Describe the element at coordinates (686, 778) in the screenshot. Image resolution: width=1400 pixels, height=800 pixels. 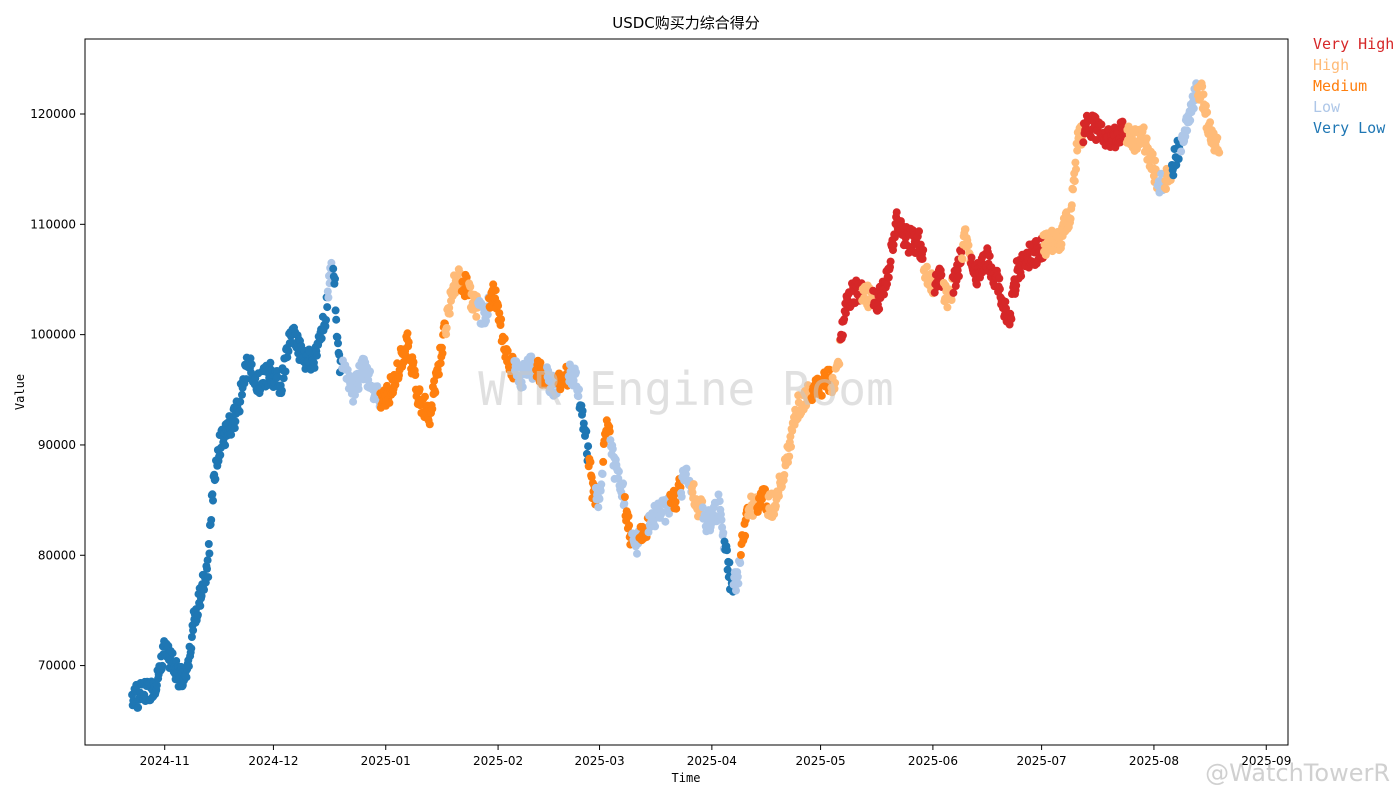
I see `x-axis-label: Time` at that location.